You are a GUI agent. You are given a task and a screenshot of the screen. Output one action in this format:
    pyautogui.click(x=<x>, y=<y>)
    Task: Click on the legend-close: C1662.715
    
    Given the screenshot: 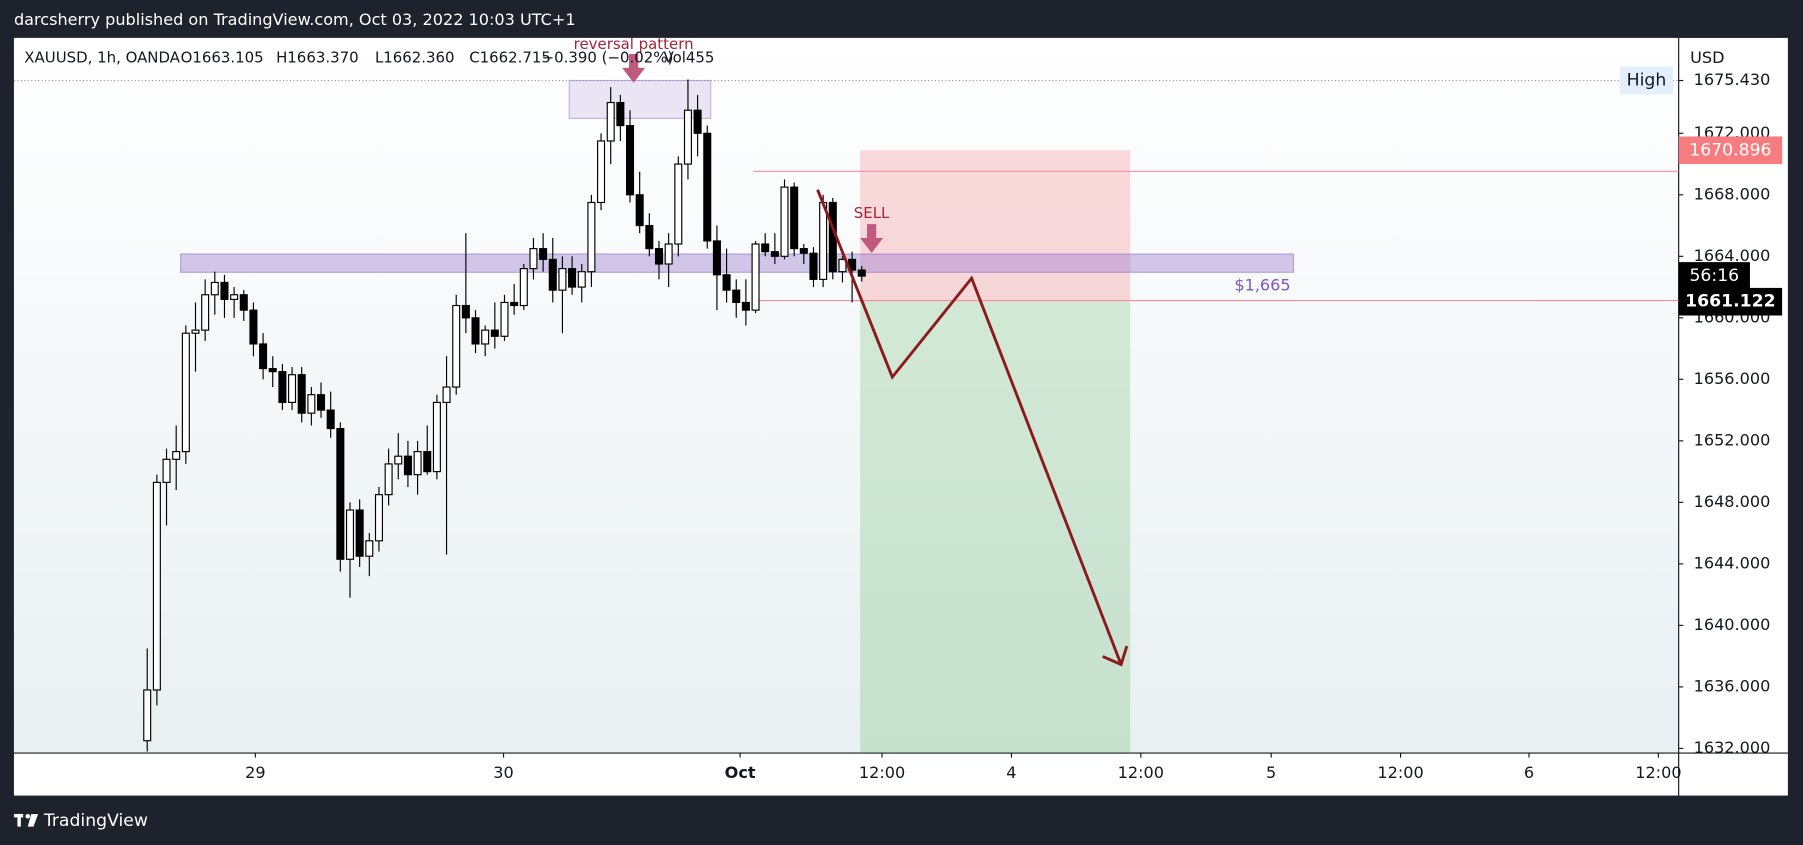 What is the action you would take?
    pyautogui.click(x=510, y=58)
    